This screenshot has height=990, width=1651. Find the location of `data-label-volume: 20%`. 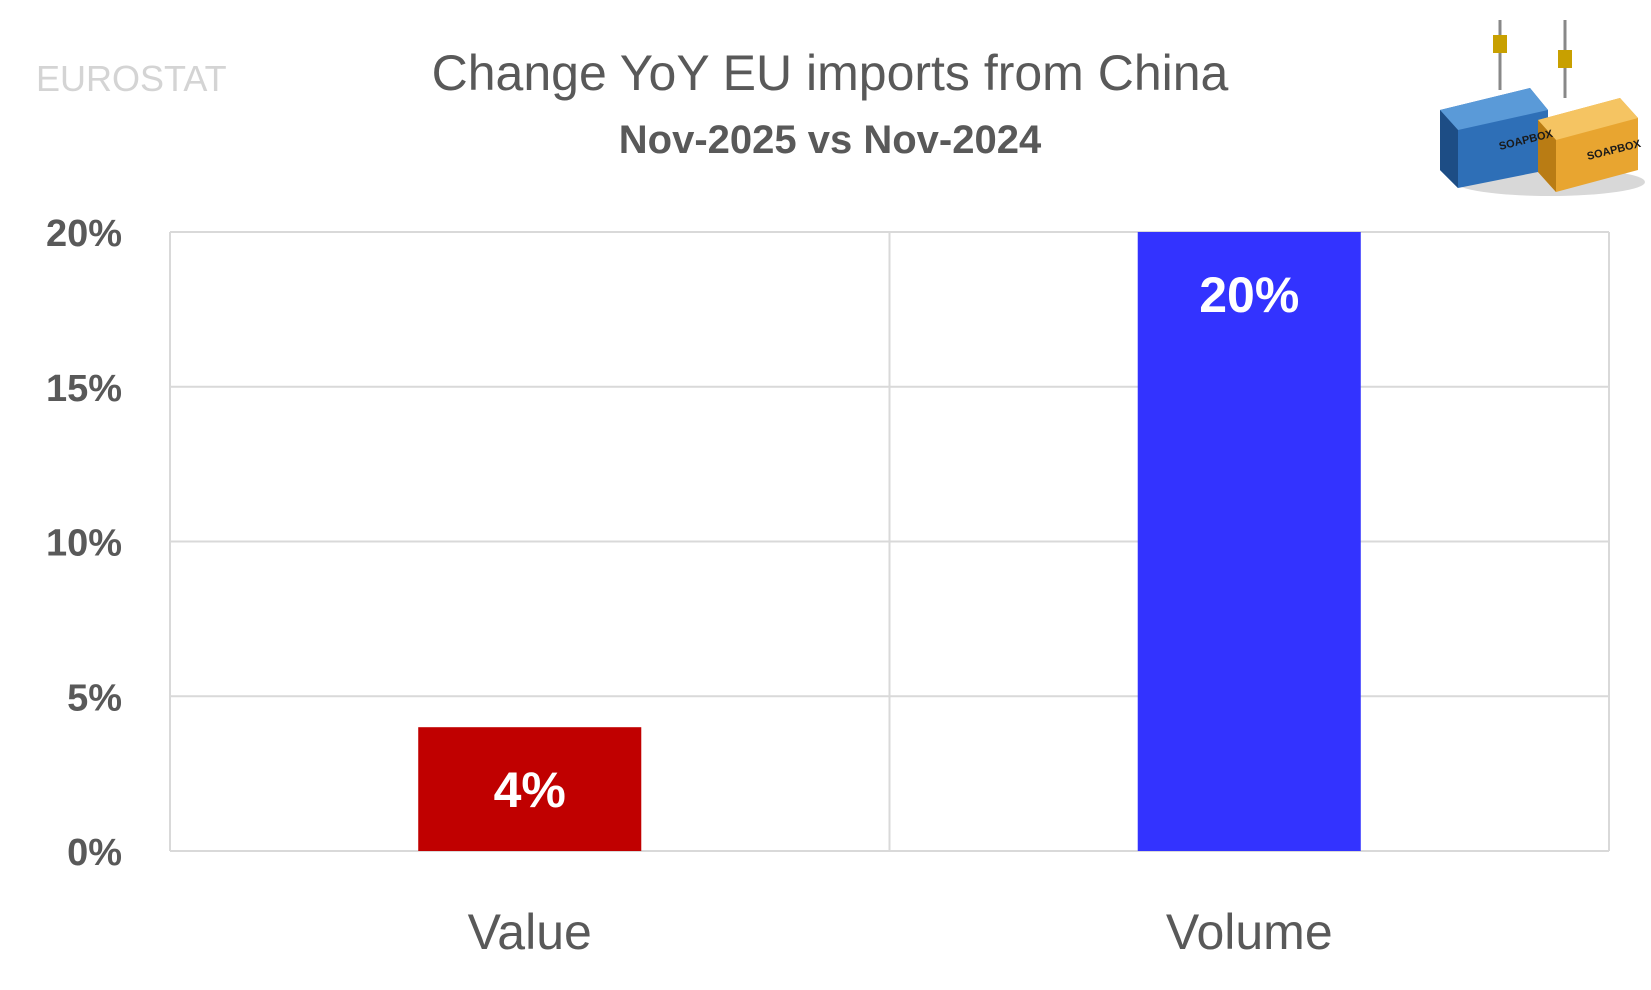

data-label-volume: 20% is located at coordinates (1249, 295).